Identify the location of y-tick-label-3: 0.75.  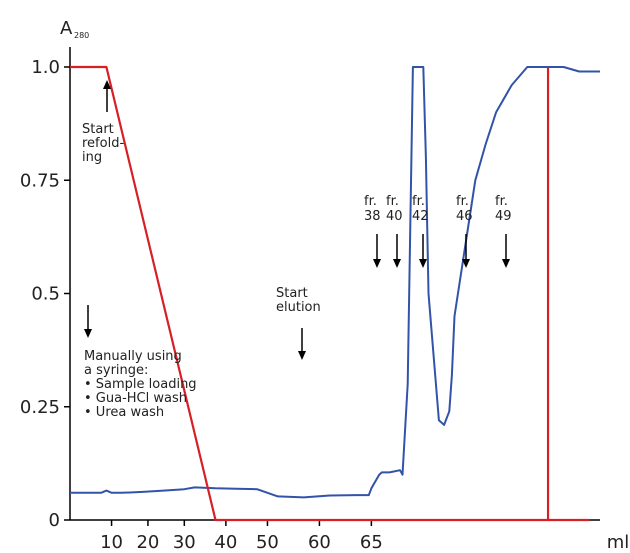
(40, 180).